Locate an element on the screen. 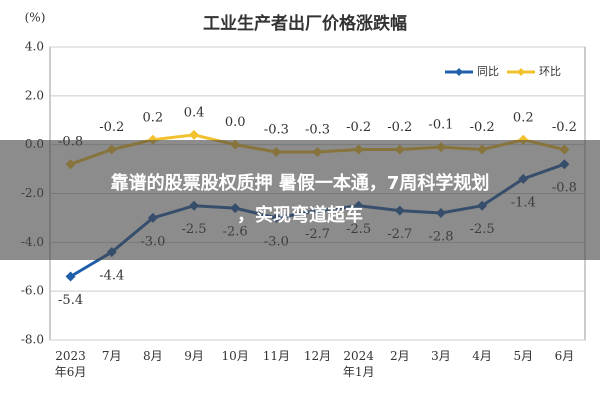 The height and width of the screenshot is (400, 600). x-tick-label: 8月 is located at coordinates (153, 356).